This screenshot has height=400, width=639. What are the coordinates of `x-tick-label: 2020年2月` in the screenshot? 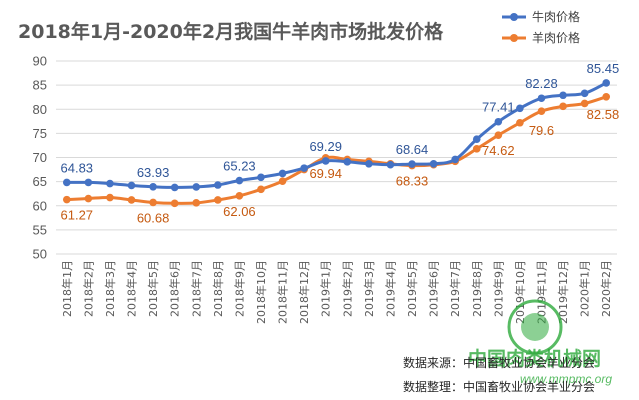 It's located at (606, 288).